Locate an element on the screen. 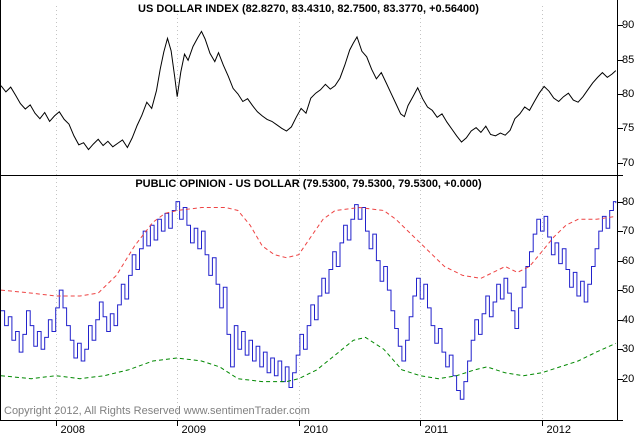 This screenshot has width=640, height=442. y-axis-tick-label: 85 is located at coordinates (628, 59).